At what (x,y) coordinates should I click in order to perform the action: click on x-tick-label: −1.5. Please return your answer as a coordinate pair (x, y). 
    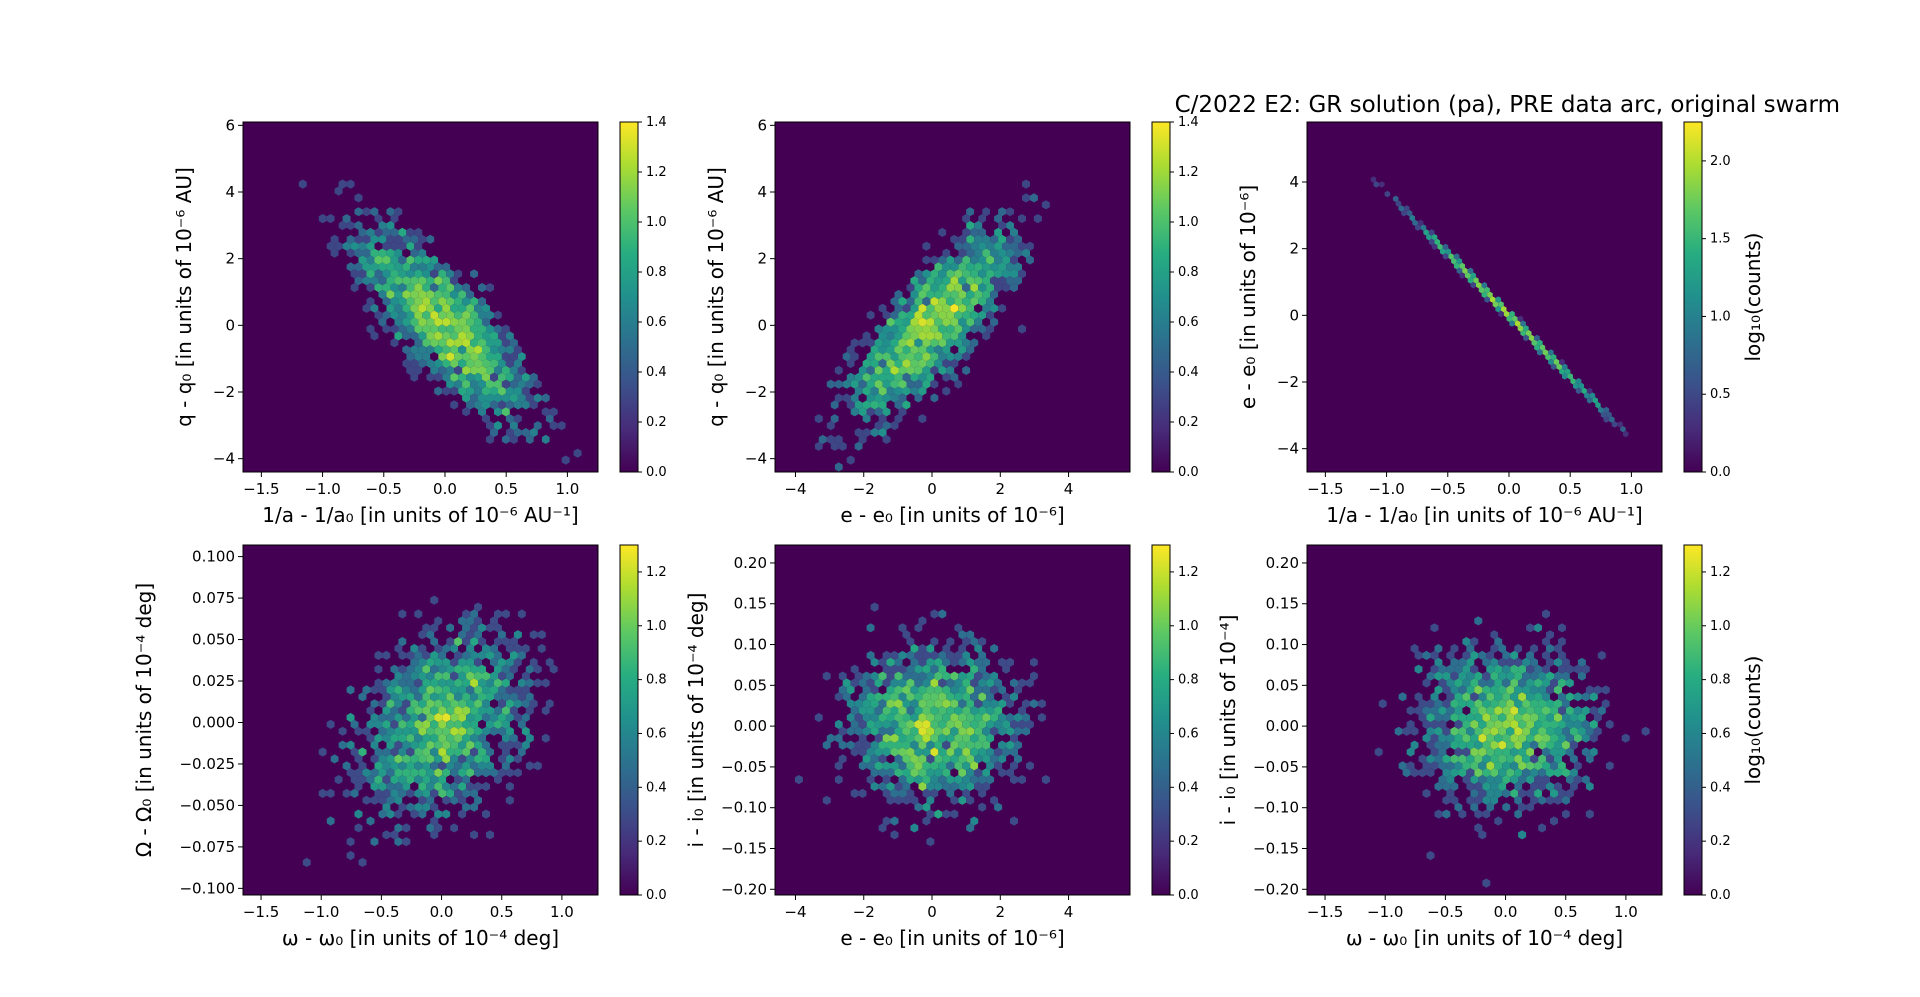
    Looking at the image, I should click on (1325, 912).